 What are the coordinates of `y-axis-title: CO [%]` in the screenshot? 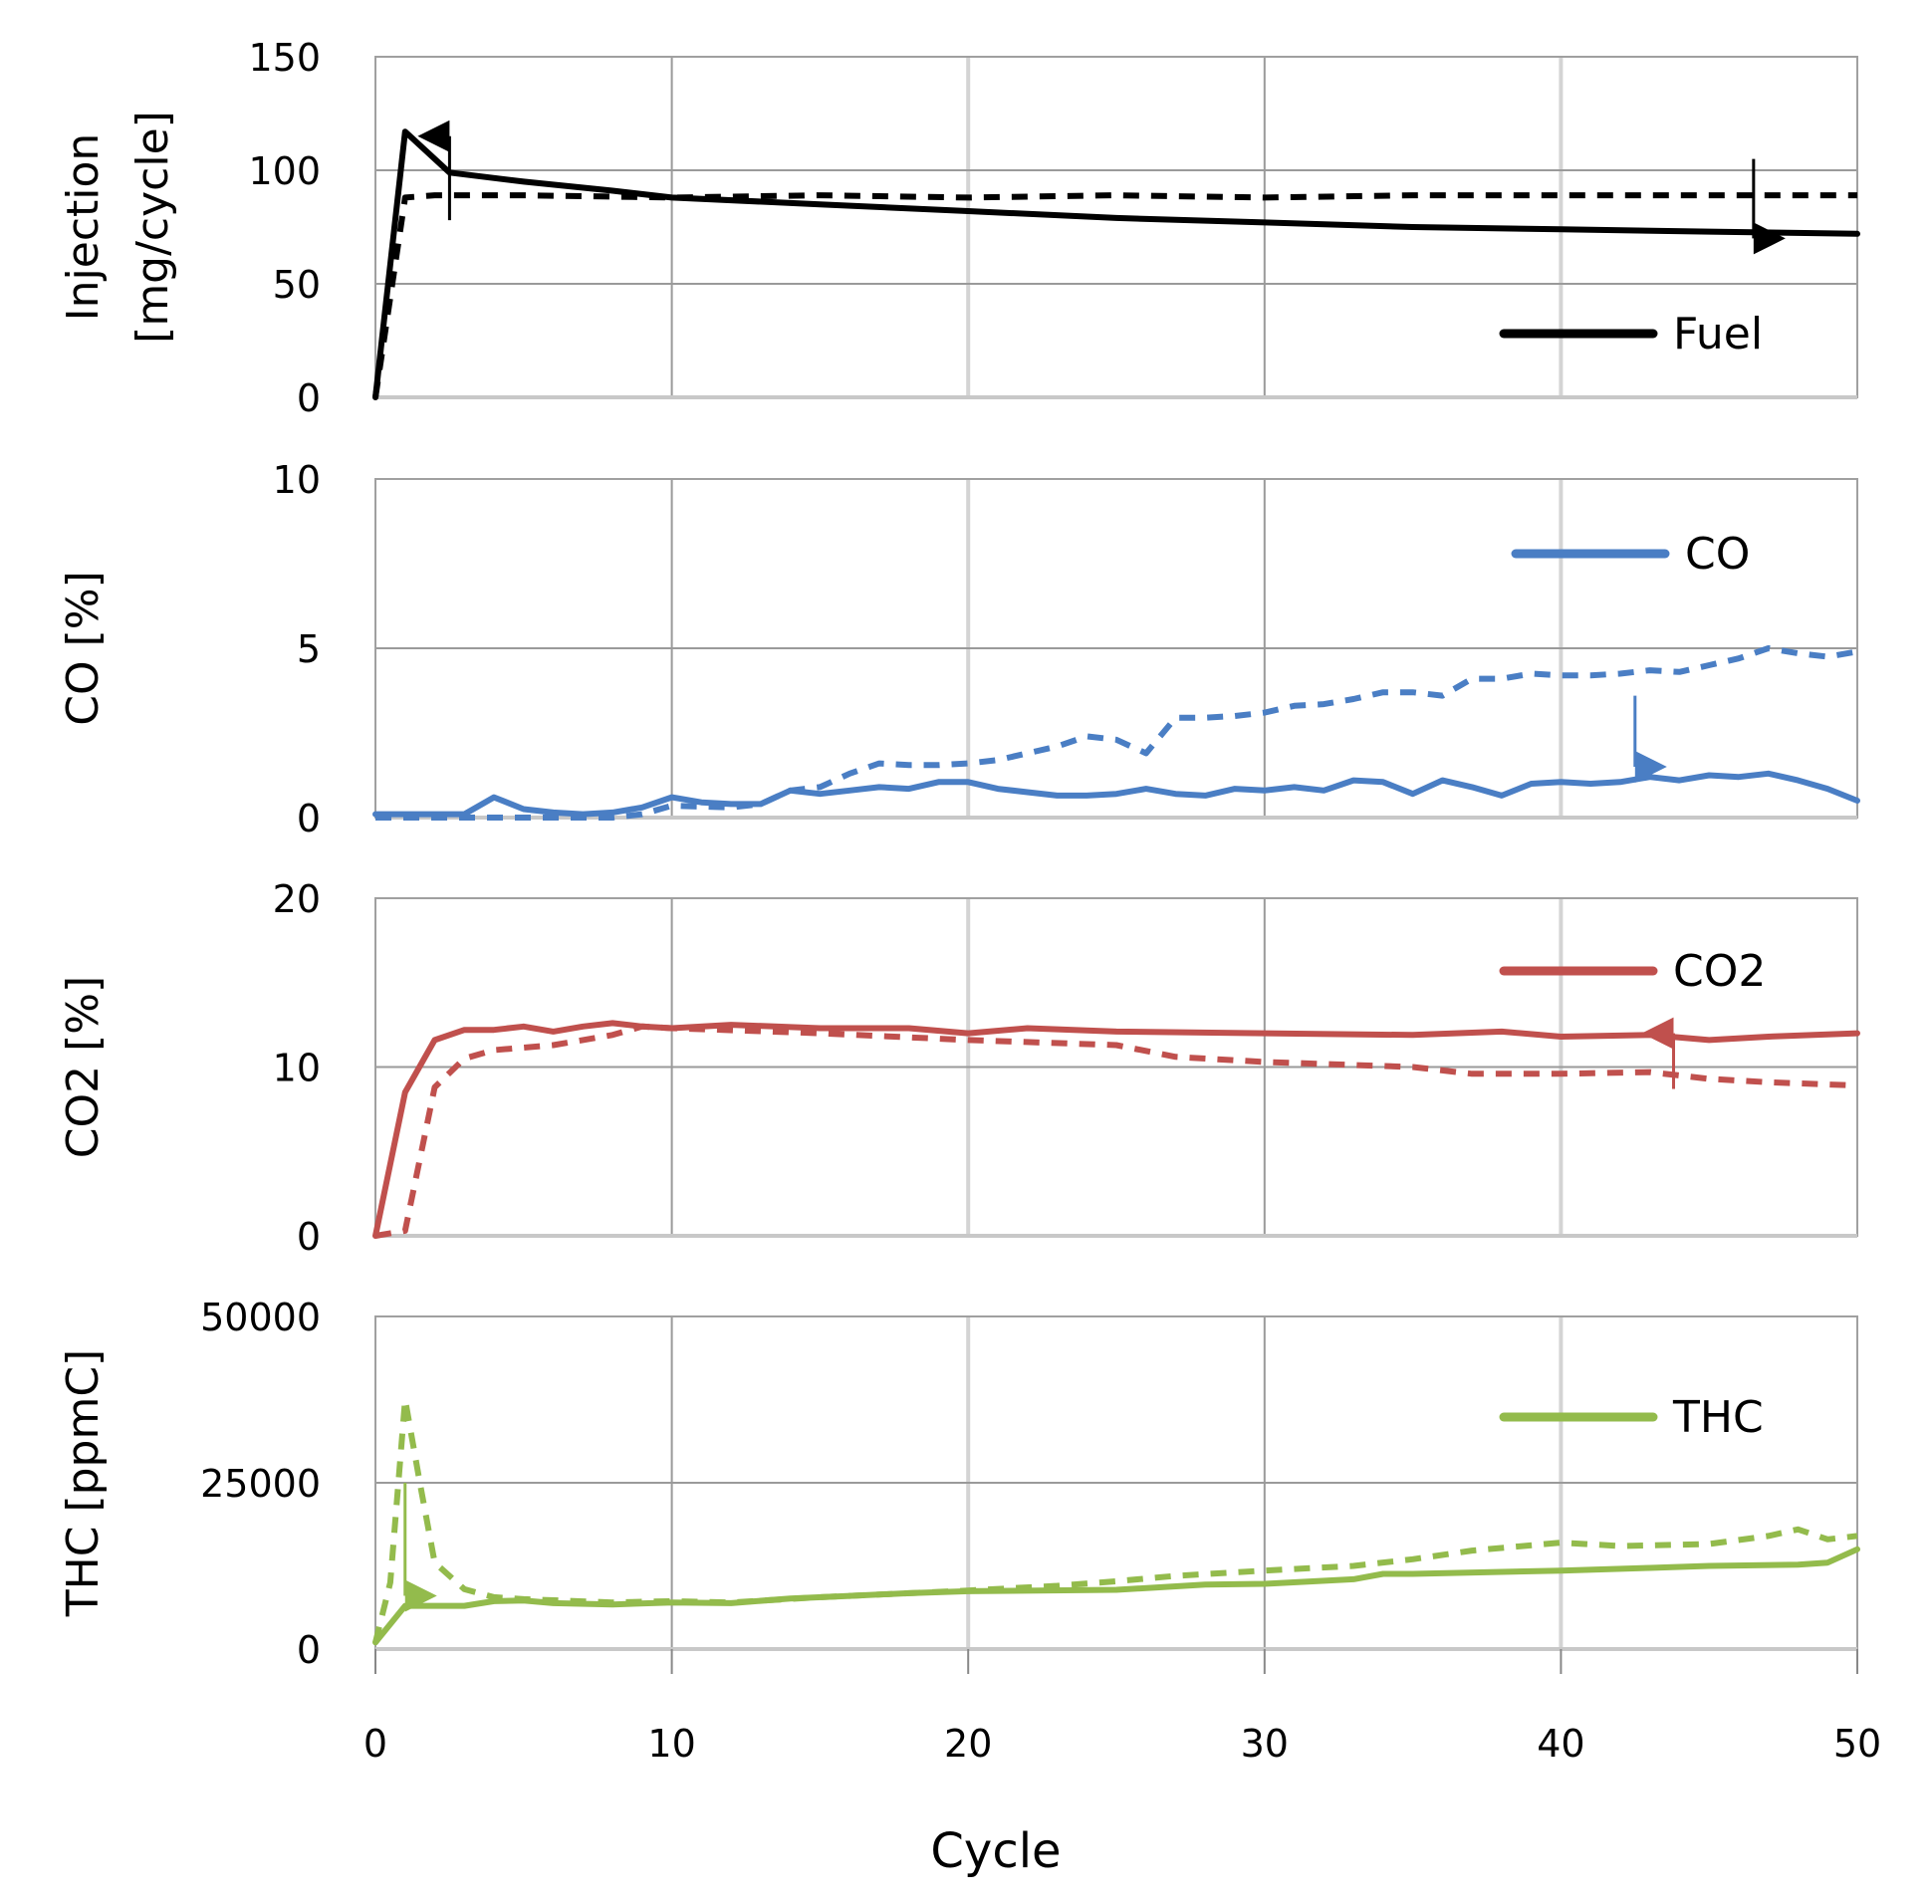 It's located at (84, 648).